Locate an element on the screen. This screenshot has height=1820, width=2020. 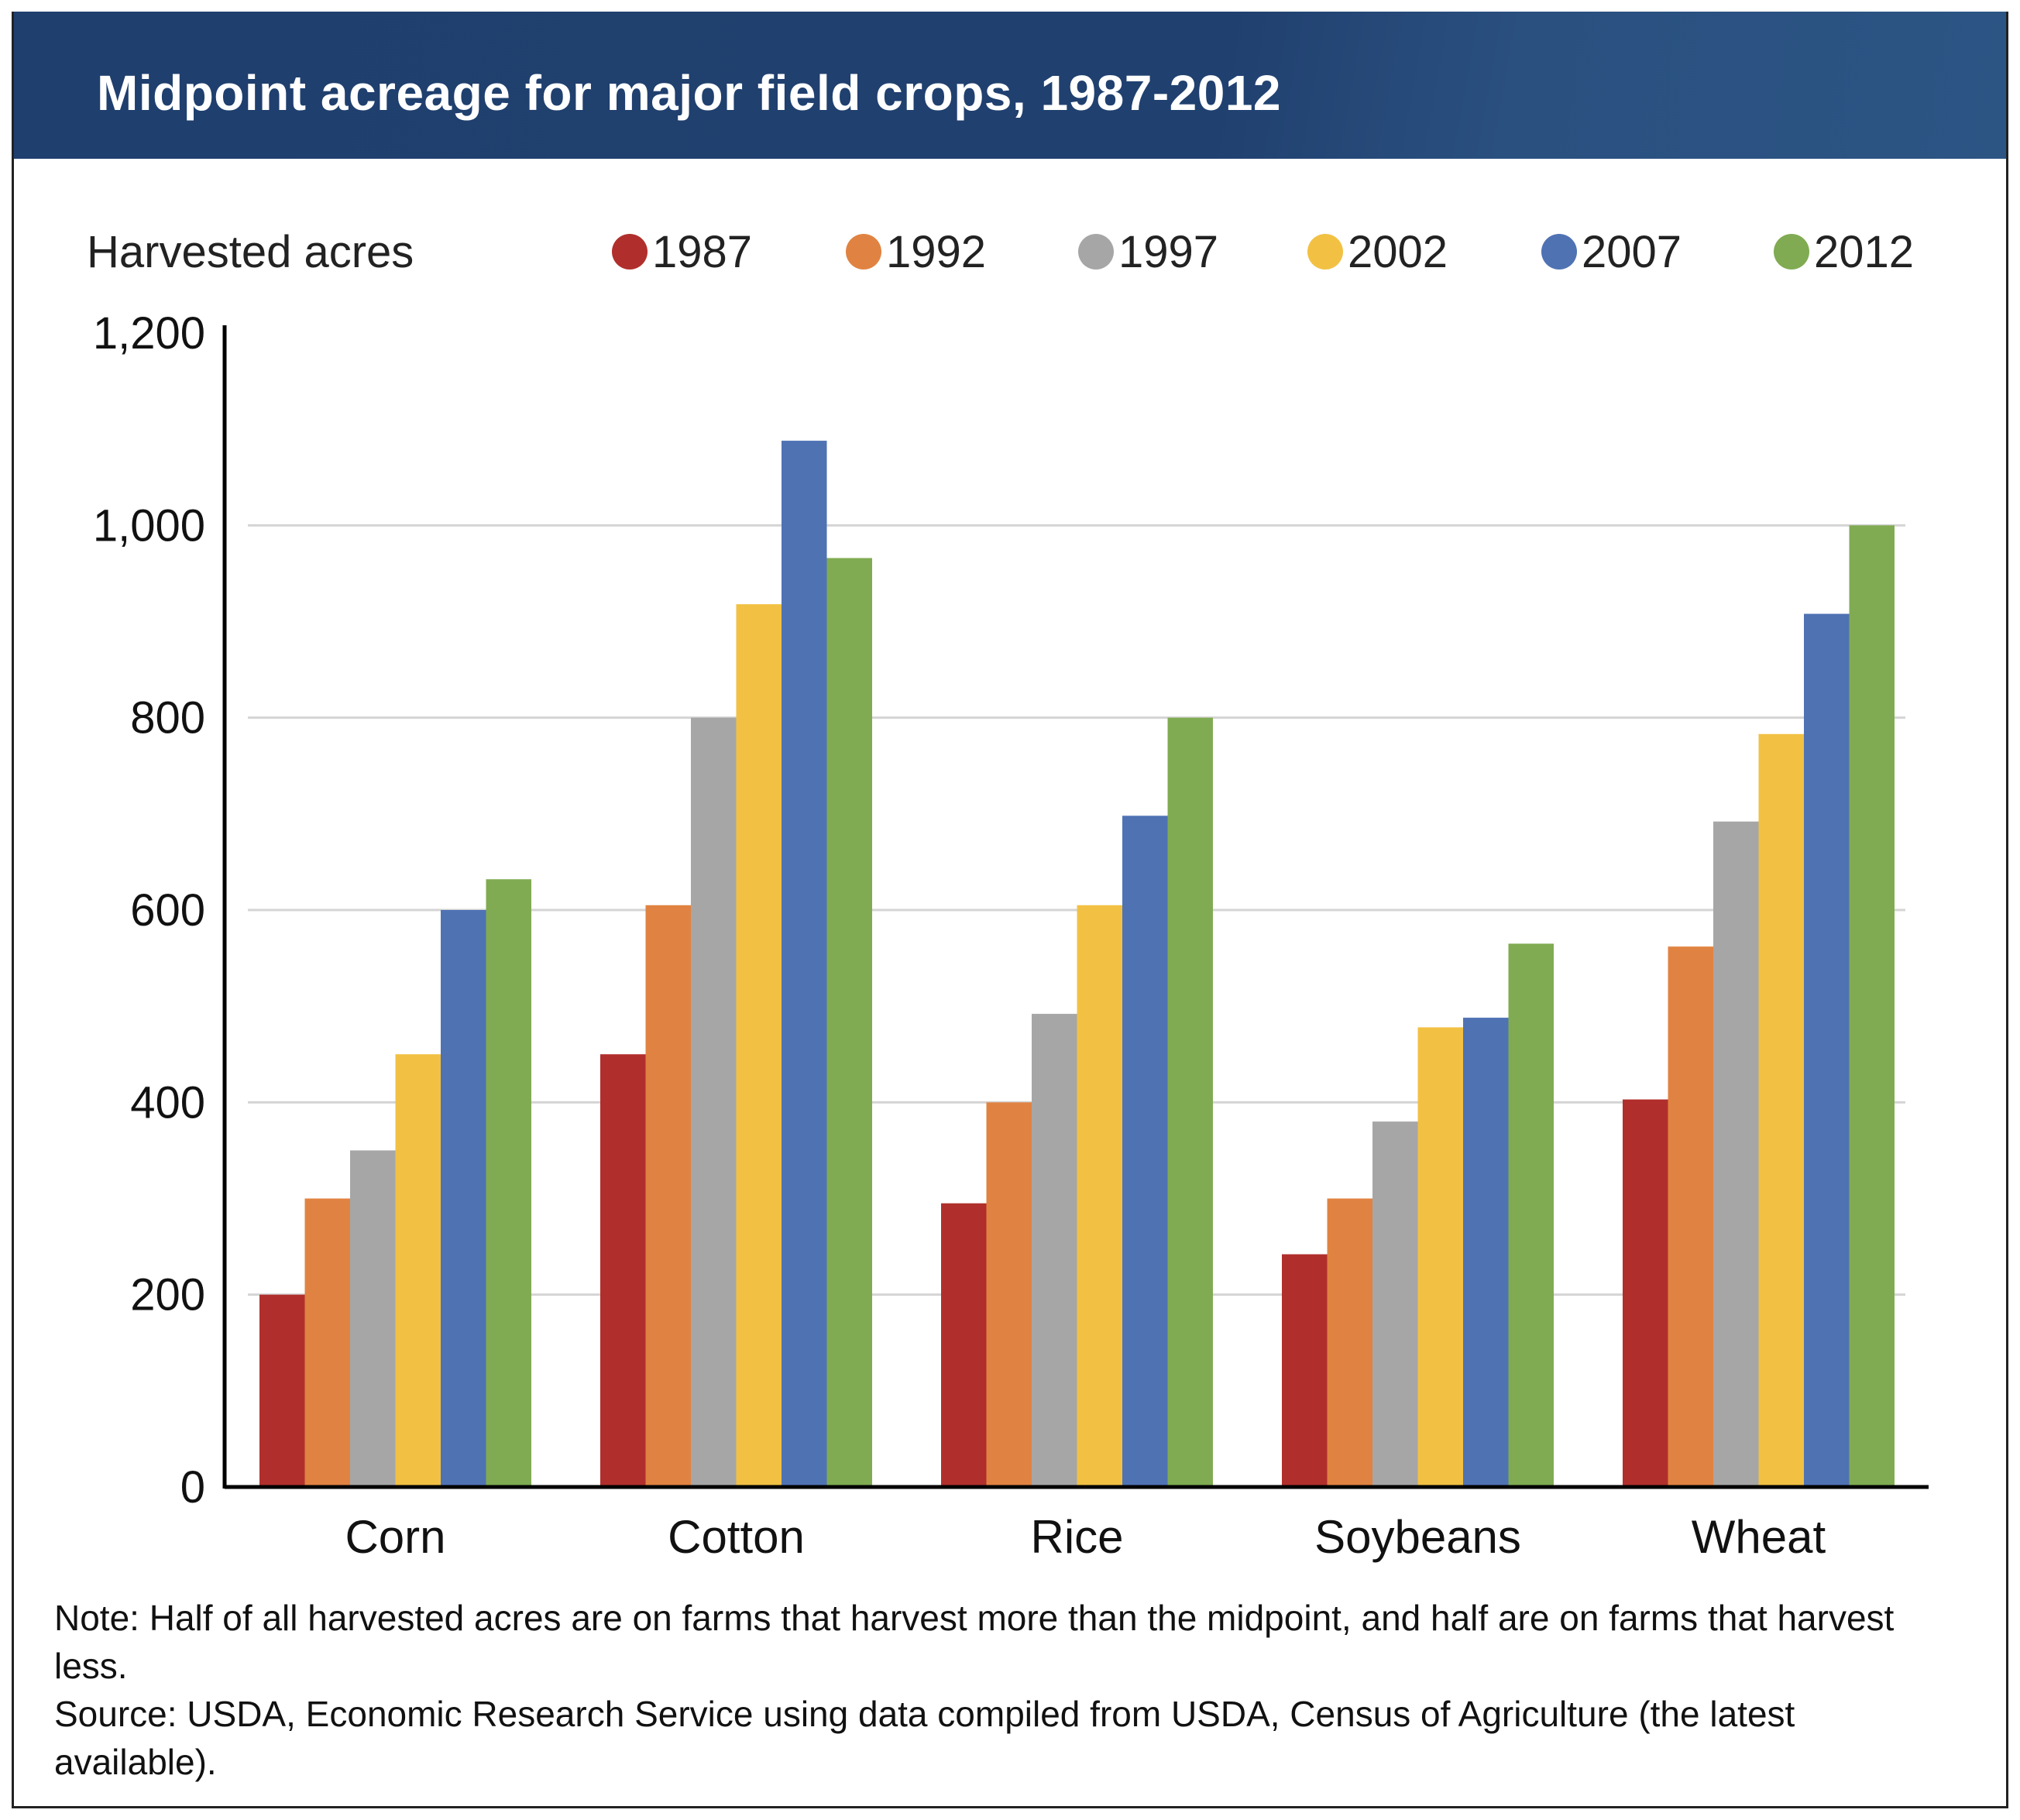
bar-rice-1992 is located at coordinates (1009, 1294).